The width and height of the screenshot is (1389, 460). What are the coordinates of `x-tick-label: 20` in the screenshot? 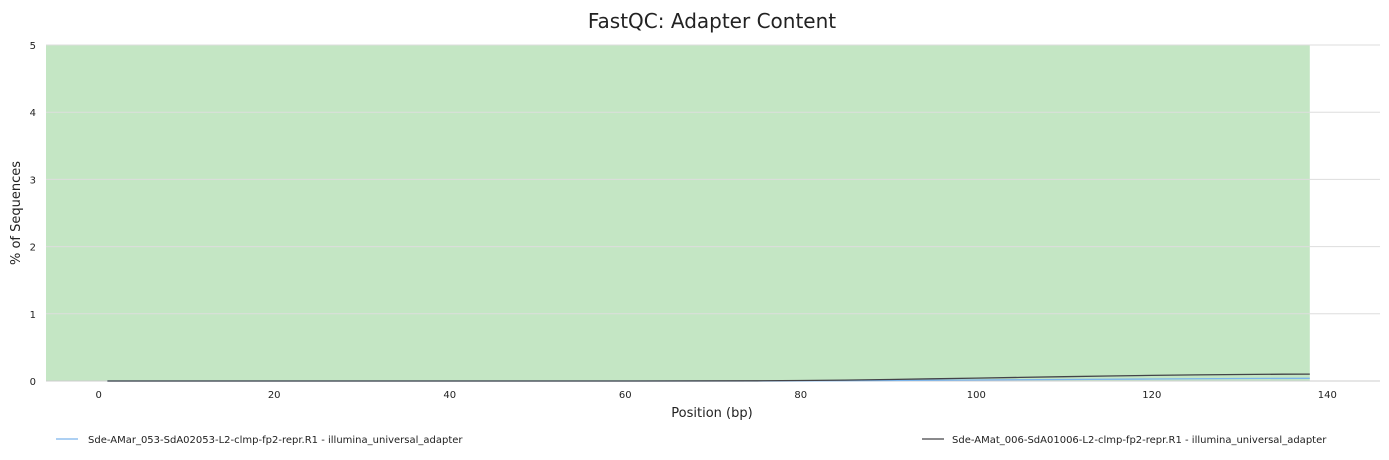 It's located at (274, 395).